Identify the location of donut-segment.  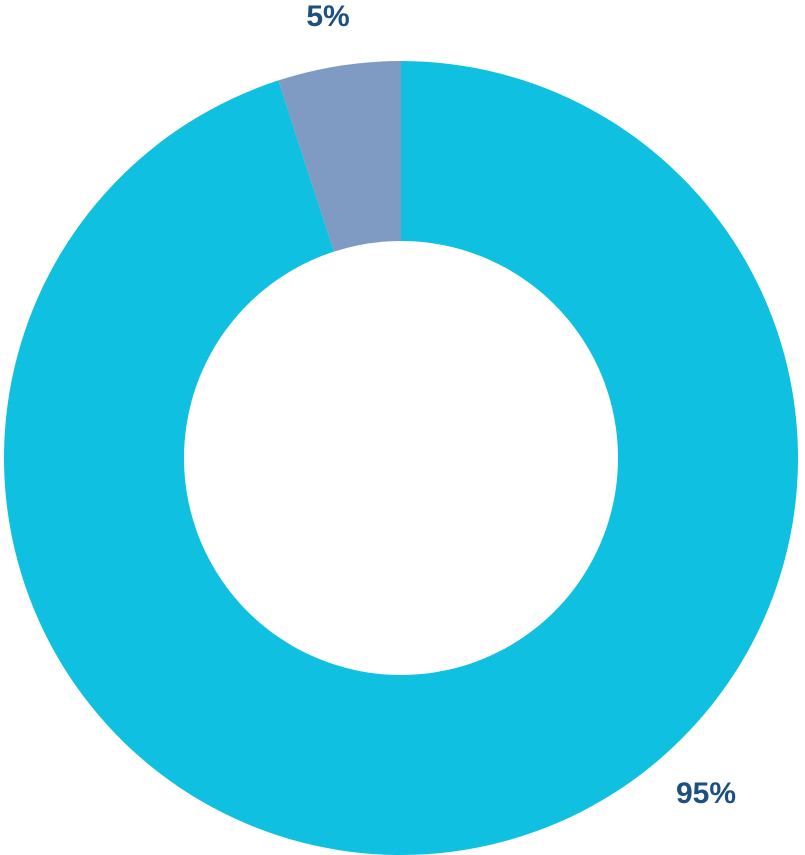
(339, 156).